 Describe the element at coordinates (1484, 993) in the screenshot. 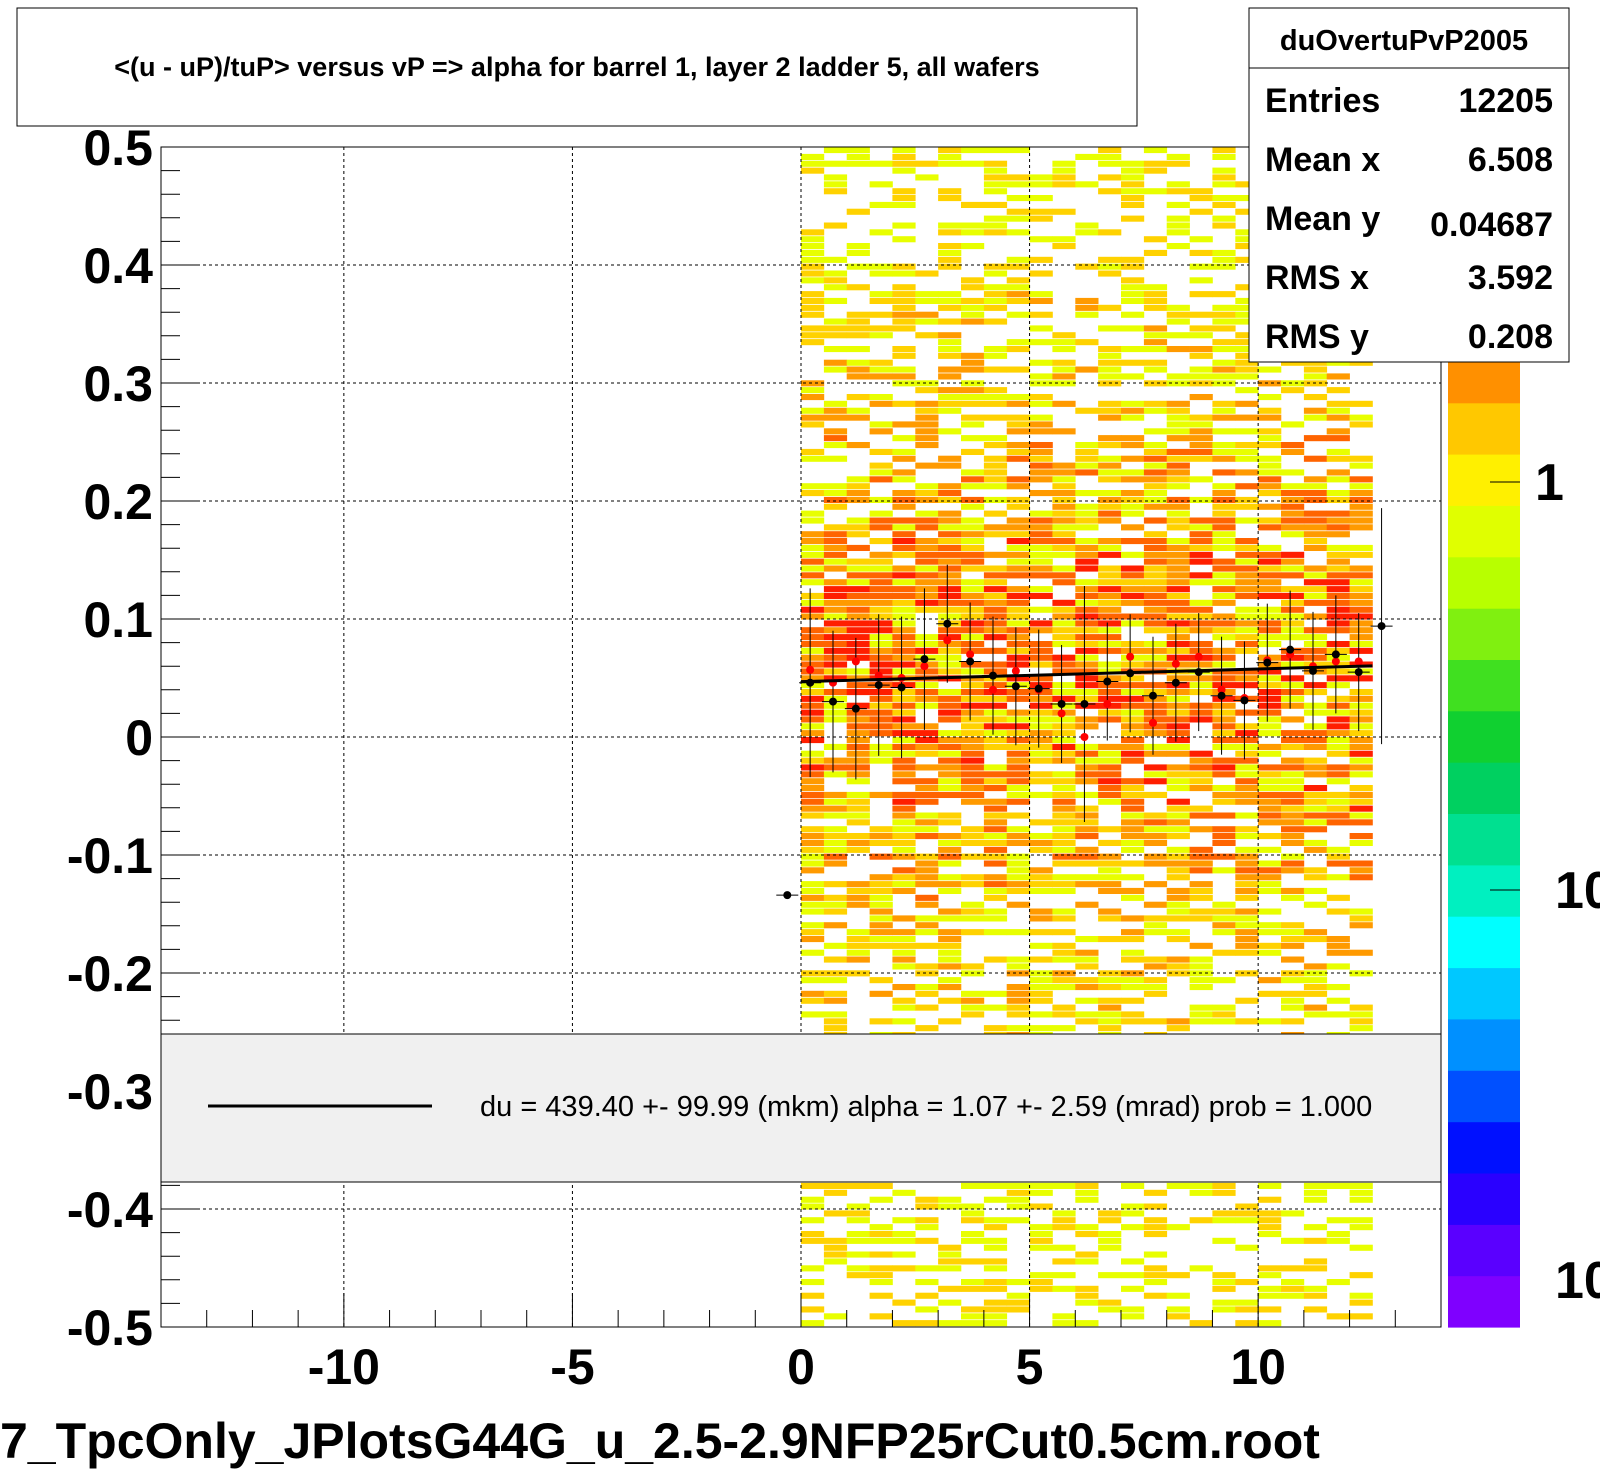

I see `colorbar-segment` at that location.